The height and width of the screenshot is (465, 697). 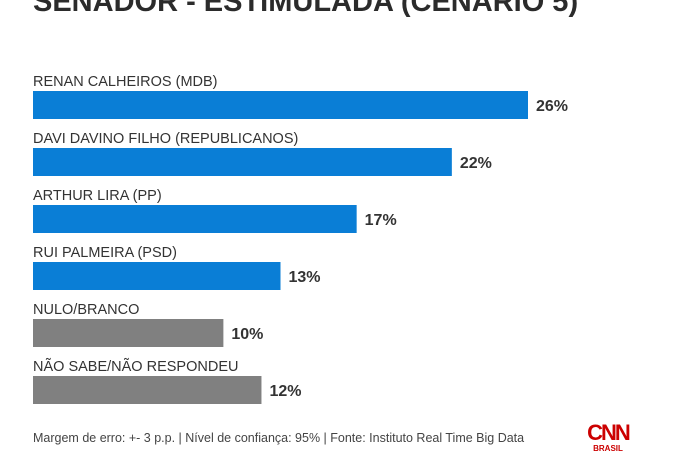 What do you see at coordinates (165, 139) in the screenshot?
I see `category-label: DAVI DAVINO FILHO (REPUBLICANOS)` at bounding box center [165, 139].